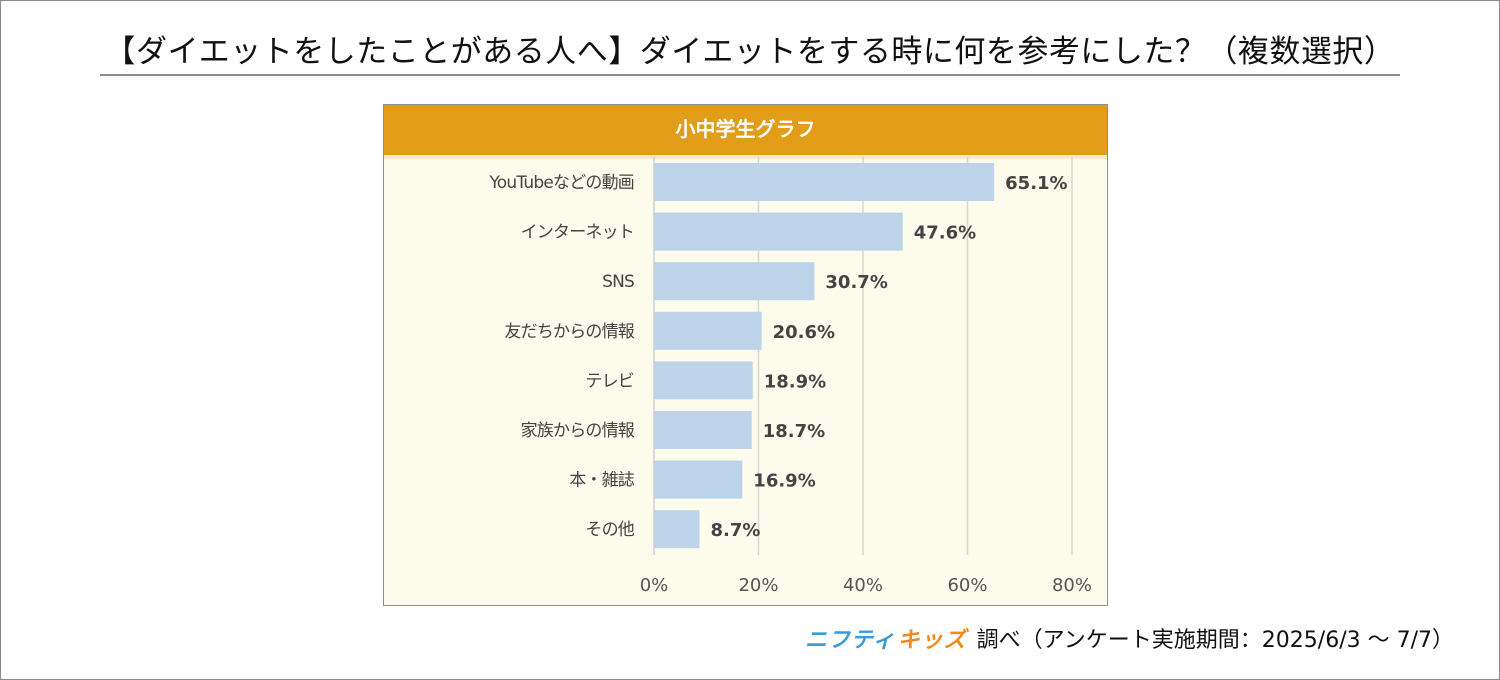 This screenshot has width=1500, height=680. Describe the element at coordinates (1072, 585) in the screenshot. I see `x-tick-label-80: 80%` at that location.